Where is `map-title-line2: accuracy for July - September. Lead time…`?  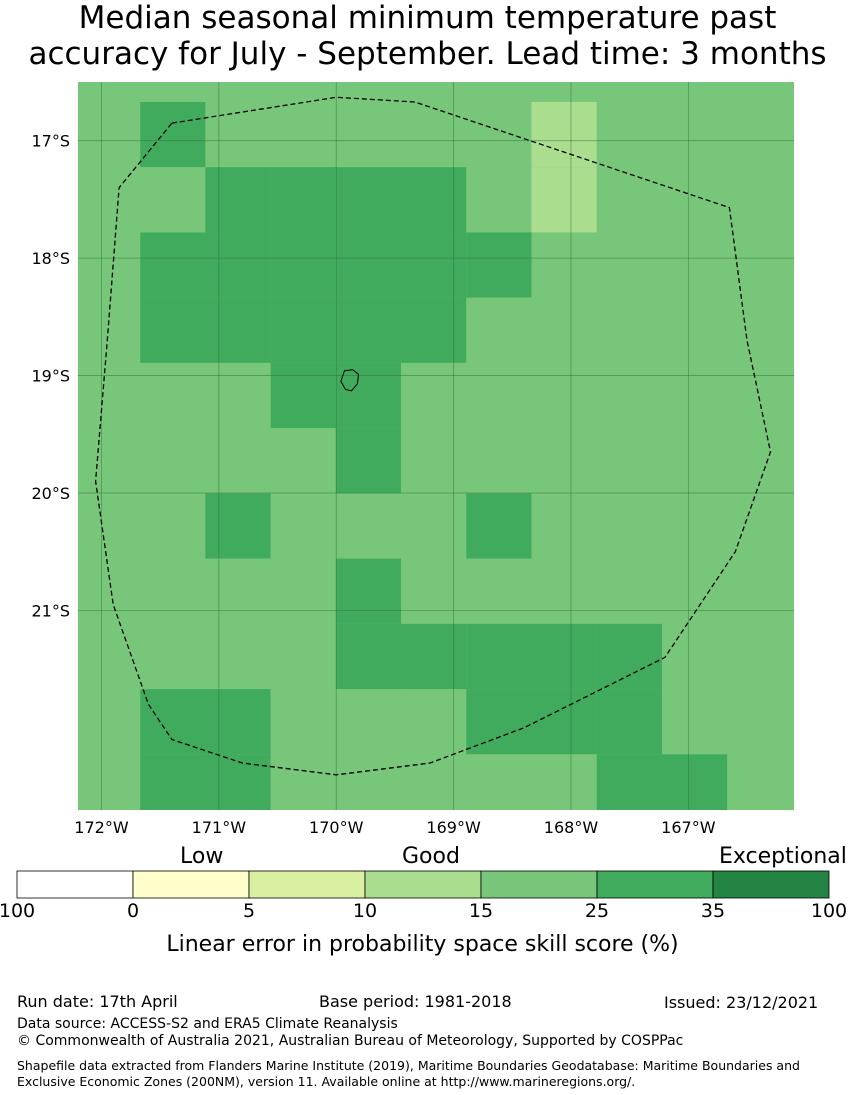 map-title-line2: accuracy for July - September. Lead time… is located at coordinates (427, 54).